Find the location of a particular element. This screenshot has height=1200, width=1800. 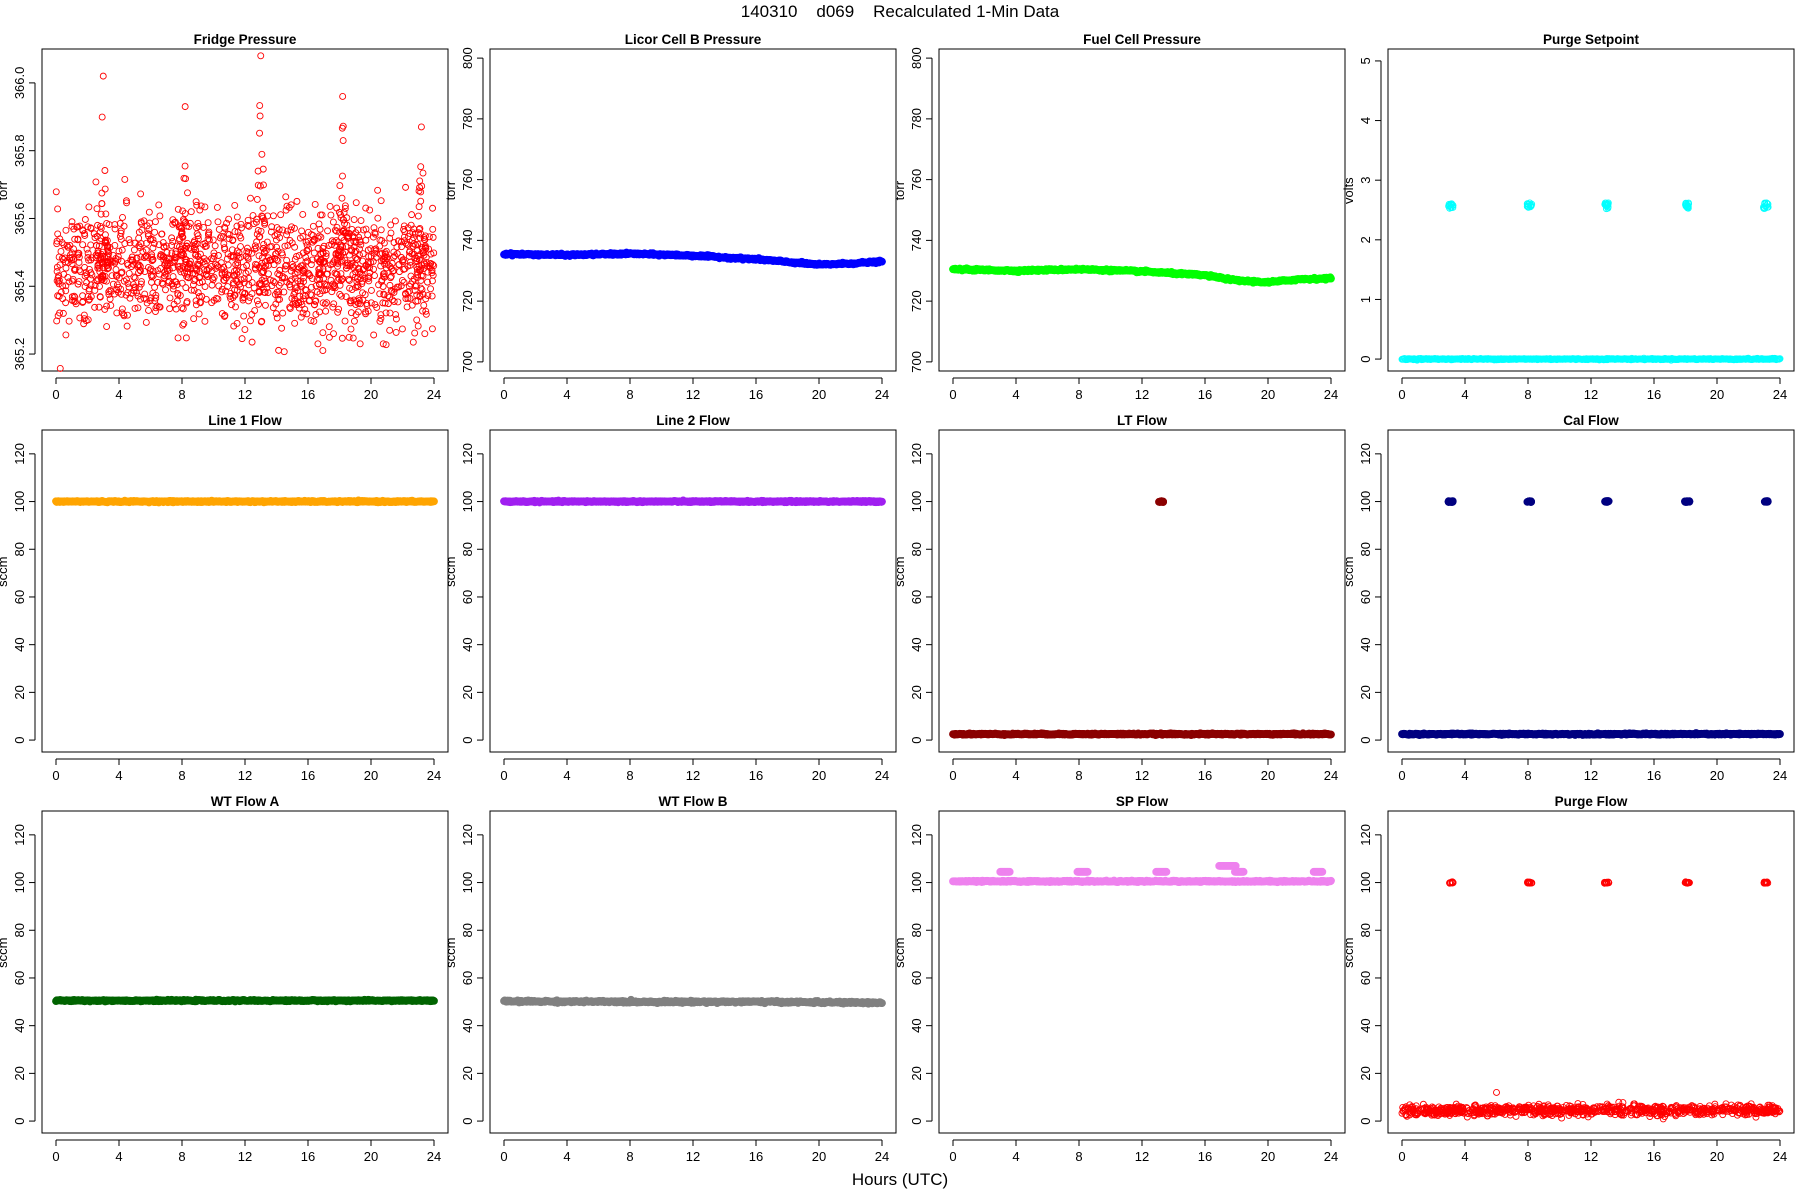

x-tick-label: 12 is located at coordinates (1591, 394).